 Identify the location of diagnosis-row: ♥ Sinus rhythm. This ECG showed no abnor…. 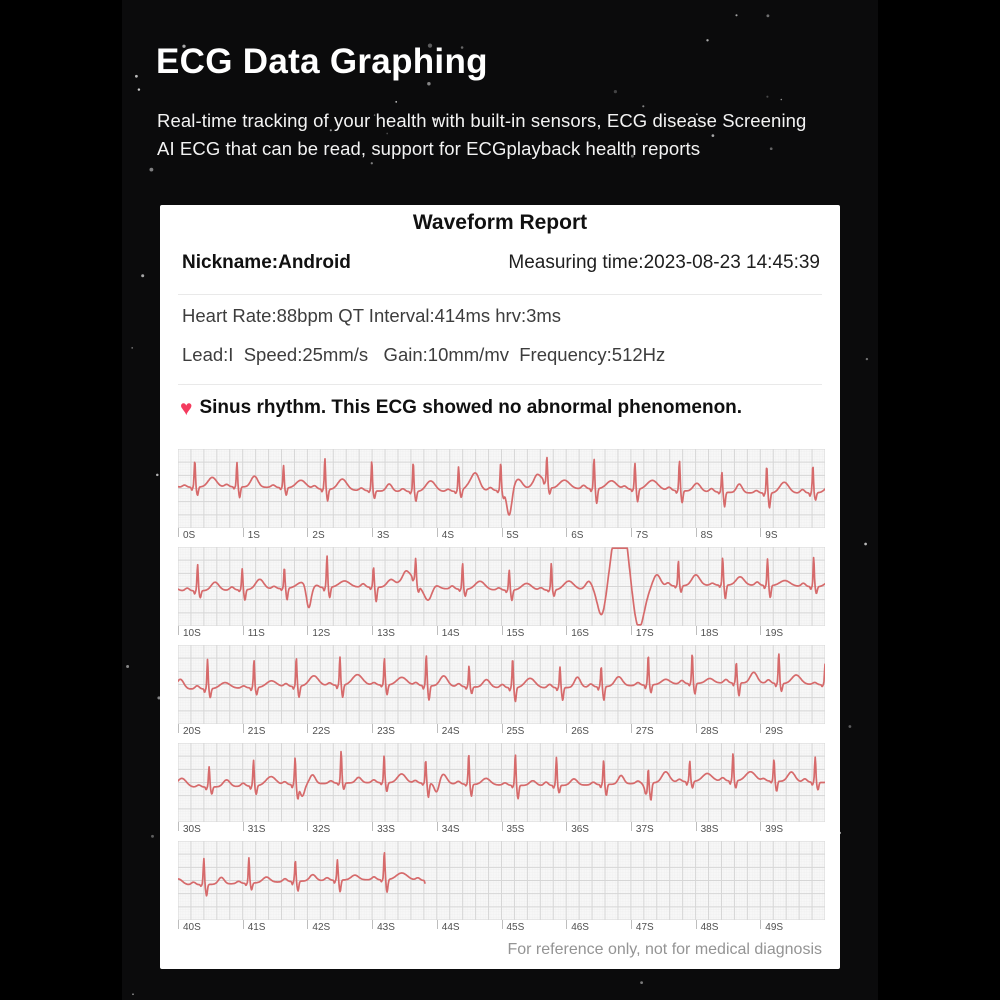
(461, 408).